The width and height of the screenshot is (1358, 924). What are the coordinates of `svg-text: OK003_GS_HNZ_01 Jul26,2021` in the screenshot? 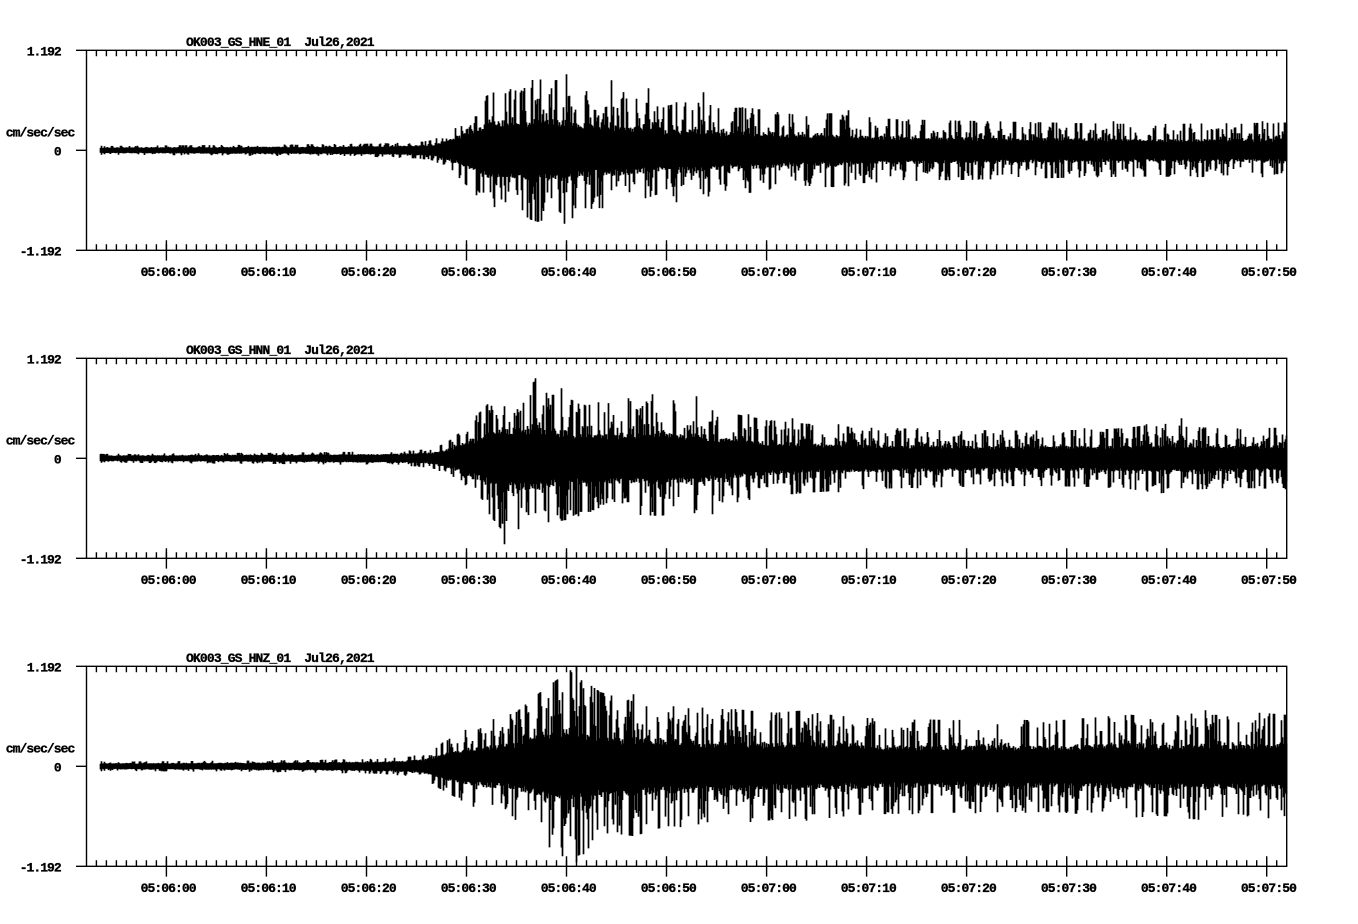 It's located at (280, 658).